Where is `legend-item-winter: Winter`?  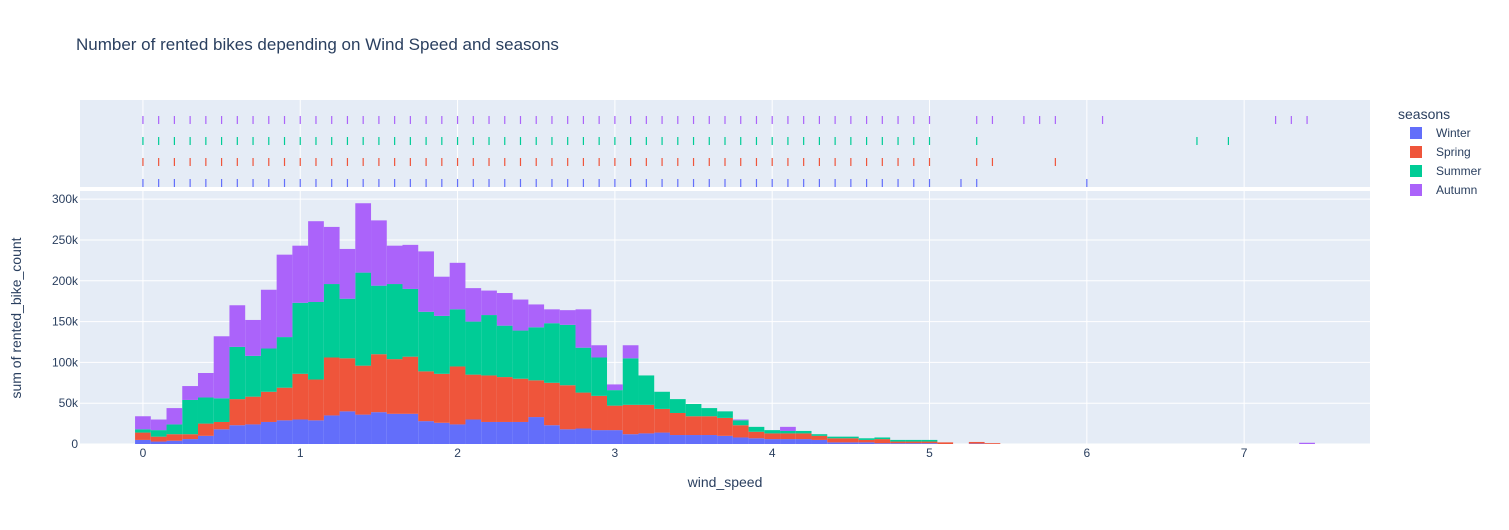
legend-item-winter: Winter is located at coordinates (1440, 133).